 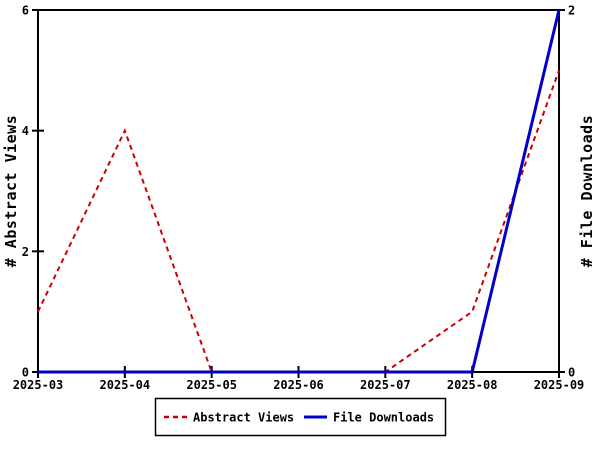 What do you see at coordinates (571, 373) in the screenshot?
I see `y-right-tick-label: 0` at bounding box center [571, 373].